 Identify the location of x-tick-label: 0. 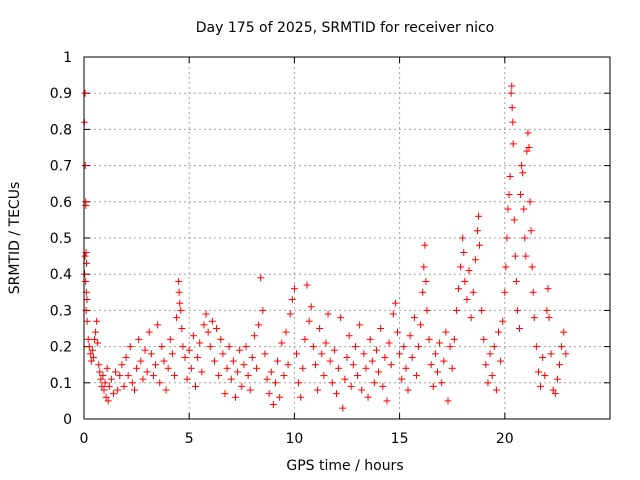
(84, 439).